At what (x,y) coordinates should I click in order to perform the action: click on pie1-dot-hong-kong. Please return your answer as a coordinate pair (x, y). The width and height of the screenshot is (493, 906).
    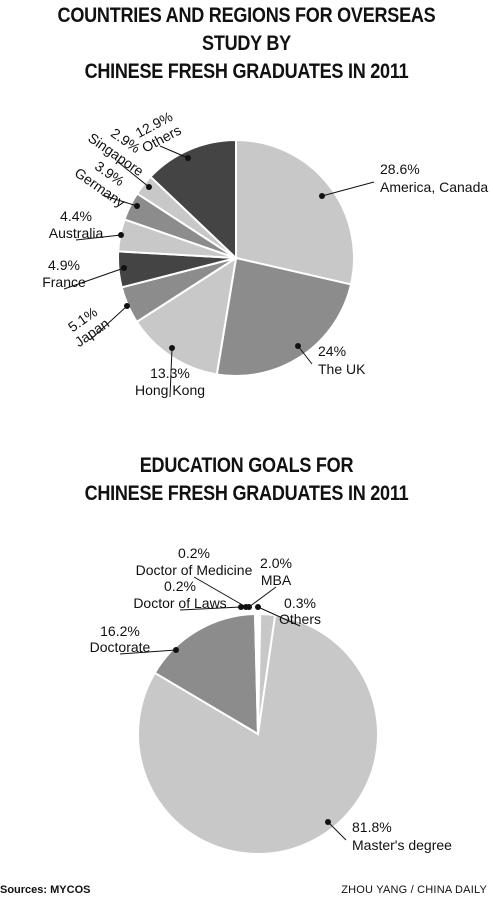
    Looking at the image, I should click on (172, 348).